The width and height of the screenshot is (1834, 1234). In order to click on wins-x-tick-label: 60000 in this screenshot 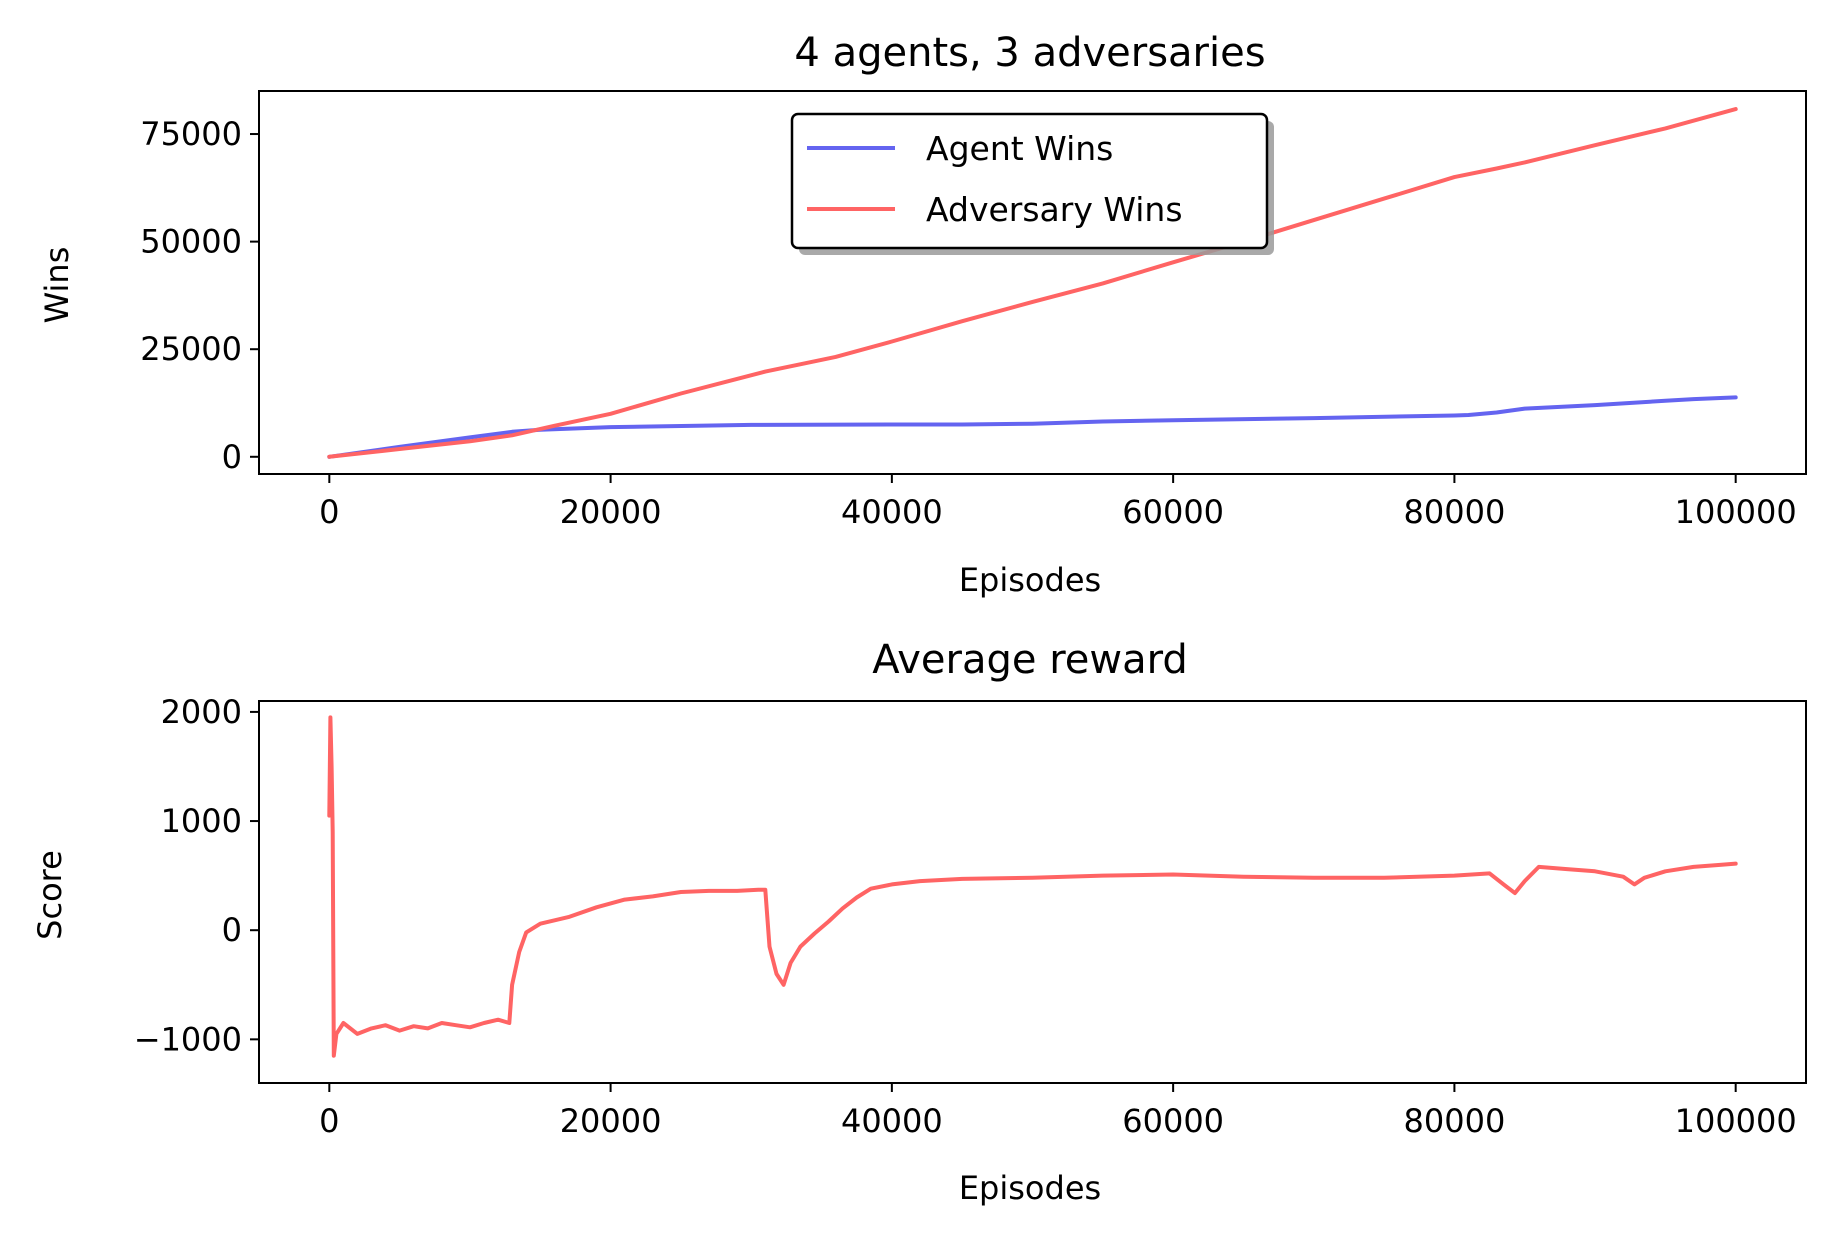, I will do `click(1173, 512)`.